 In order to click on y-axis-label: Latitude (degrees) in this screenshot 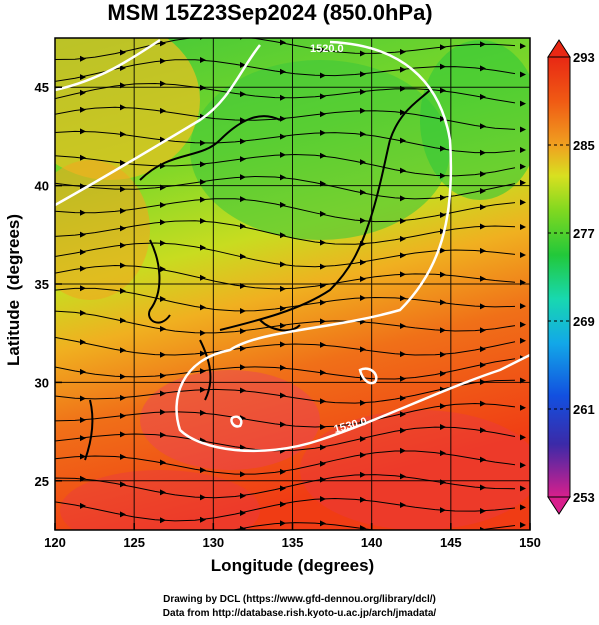, I will do `click(13, 290)`.